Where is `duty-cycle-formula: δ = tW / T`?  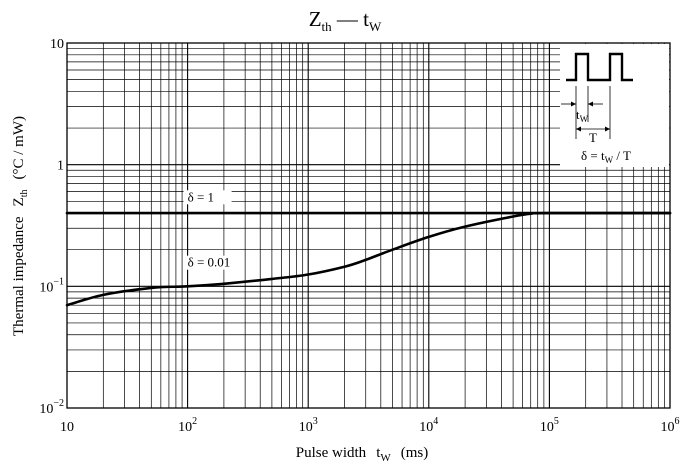 duty-cycle-formula: δ = tW / T is located at coordinates (606, 156).